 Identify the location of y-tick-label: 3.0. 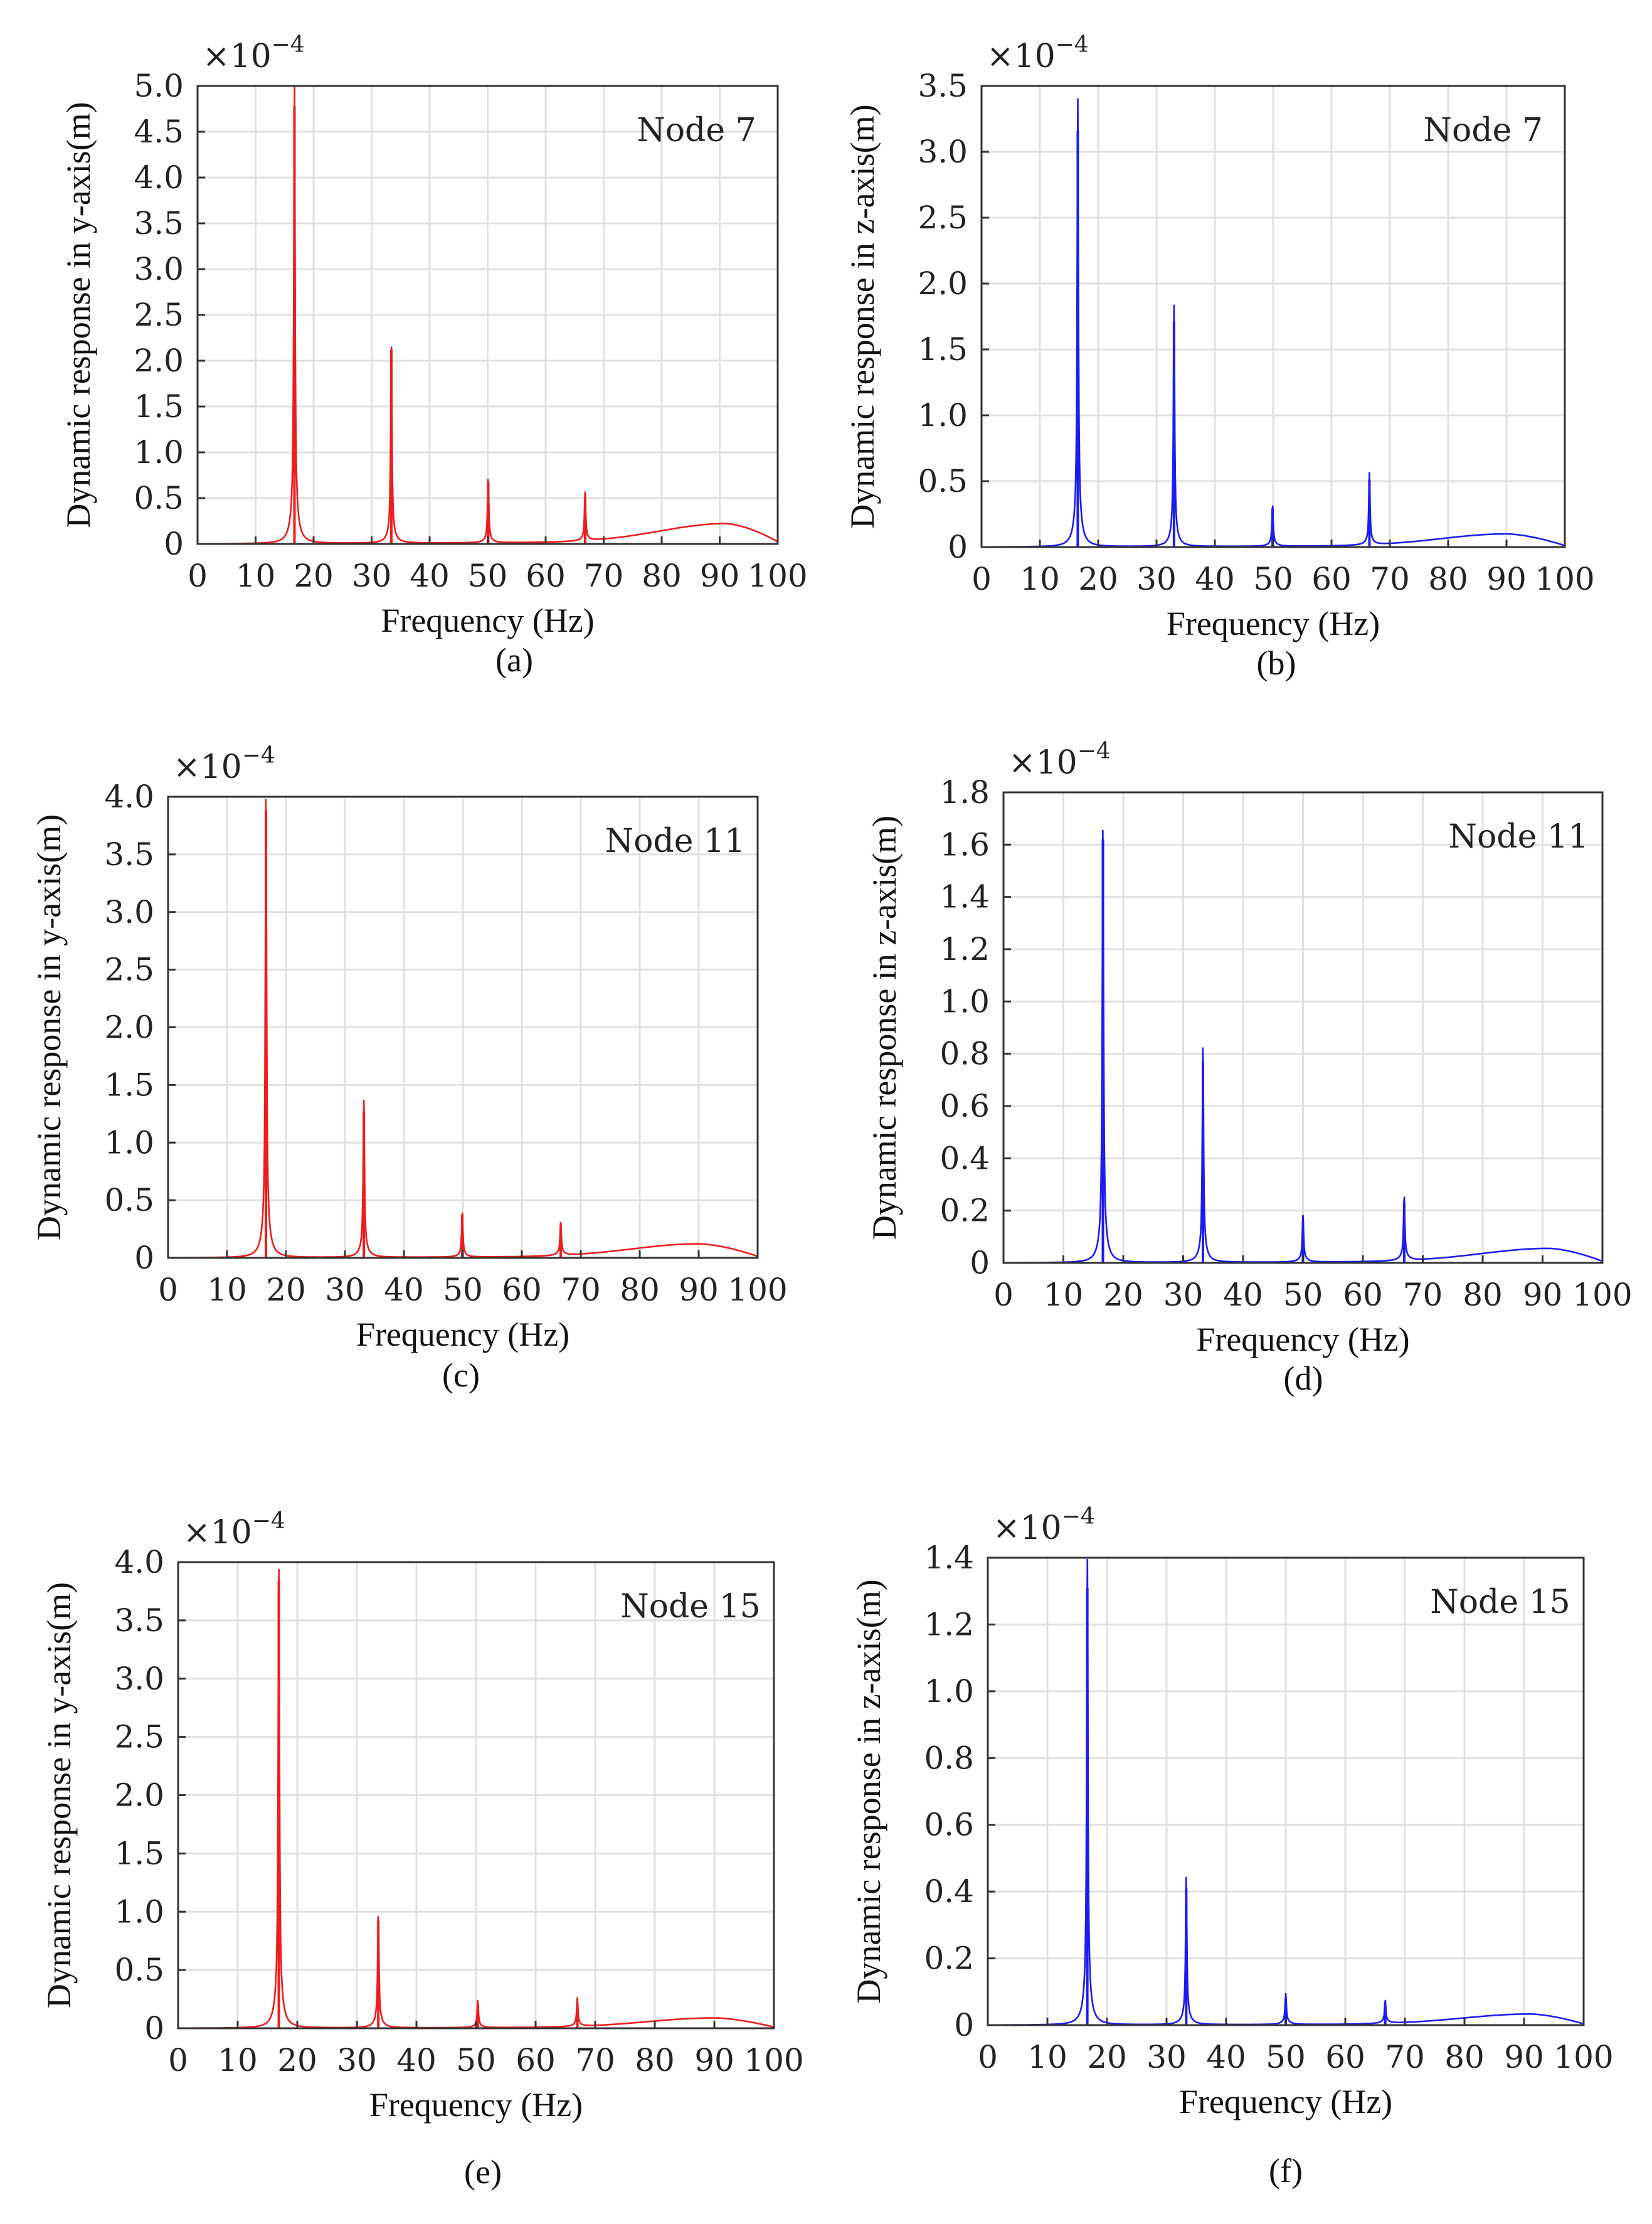
(129, 912).